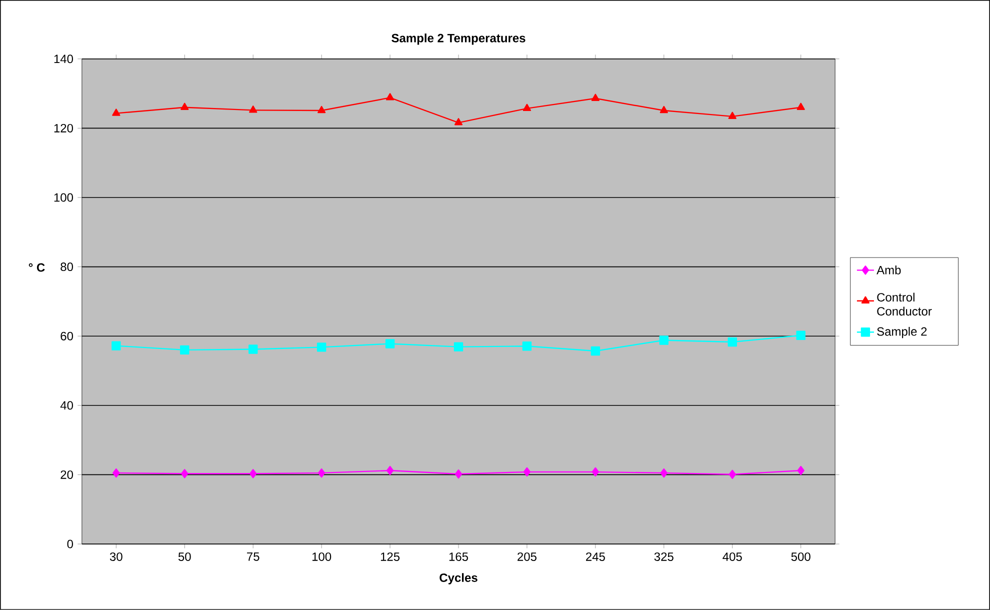  What do you see at coordinates (116, 556) in the screenshot?
I see `x-tick-label: 30` at bounding box center [116, 556].